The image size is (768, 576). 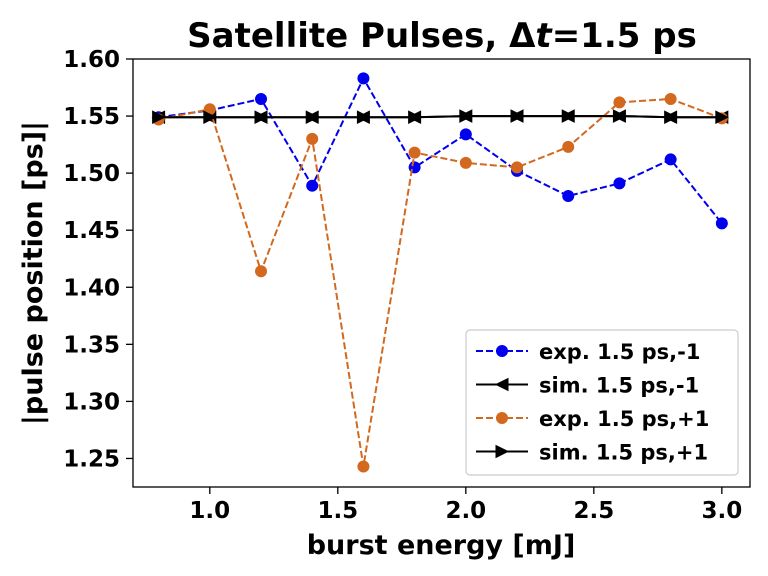 I want to click on y-tick-label: 1.60, so click(x=91, y=60).